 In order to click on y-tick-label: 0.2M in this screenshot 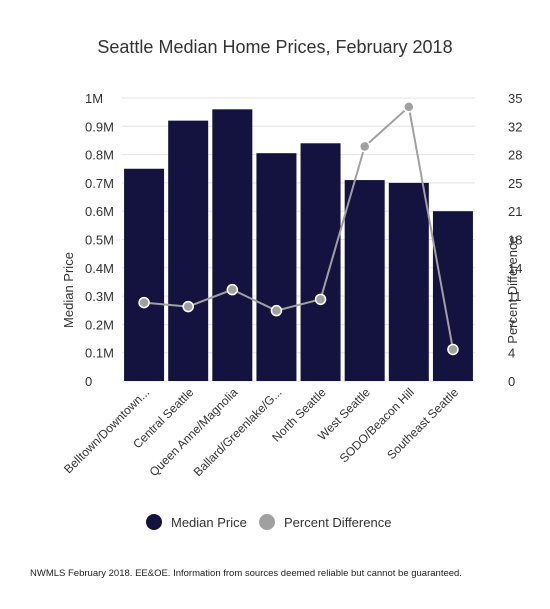, I will do `click(99, 324)`.